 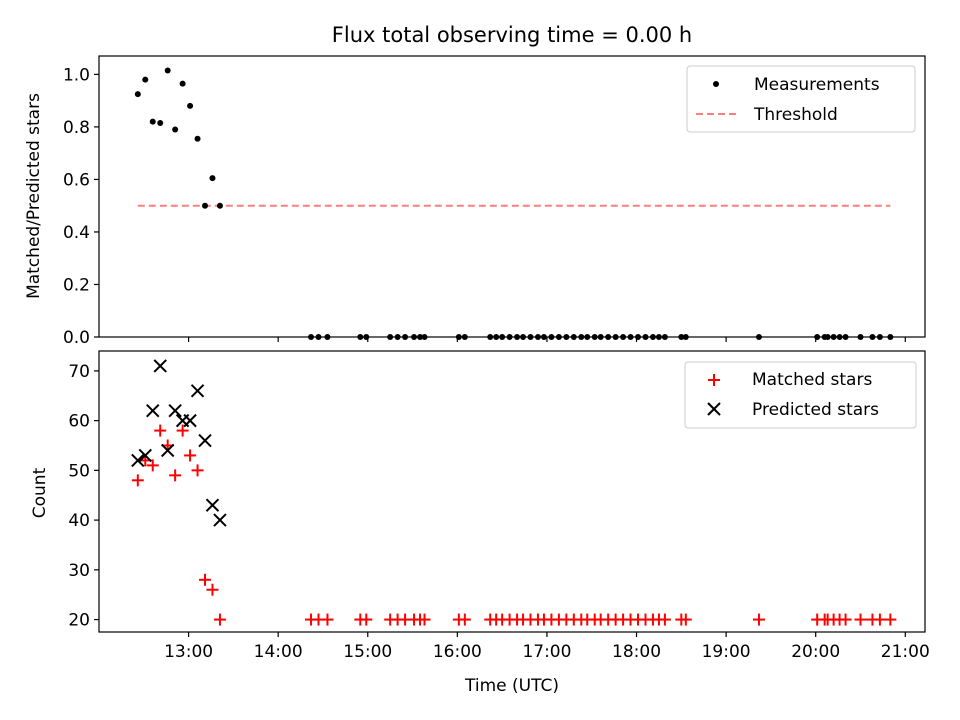 I want to click on top-legend-box, so click(x=801, y=99).